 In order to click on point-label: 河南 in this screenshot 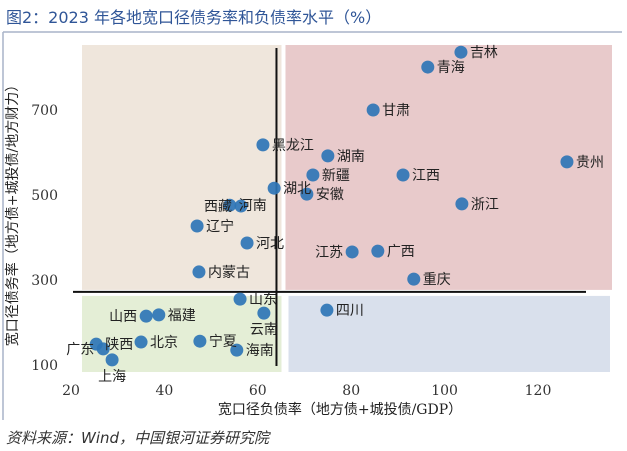, I will do `click(253, 206)`.